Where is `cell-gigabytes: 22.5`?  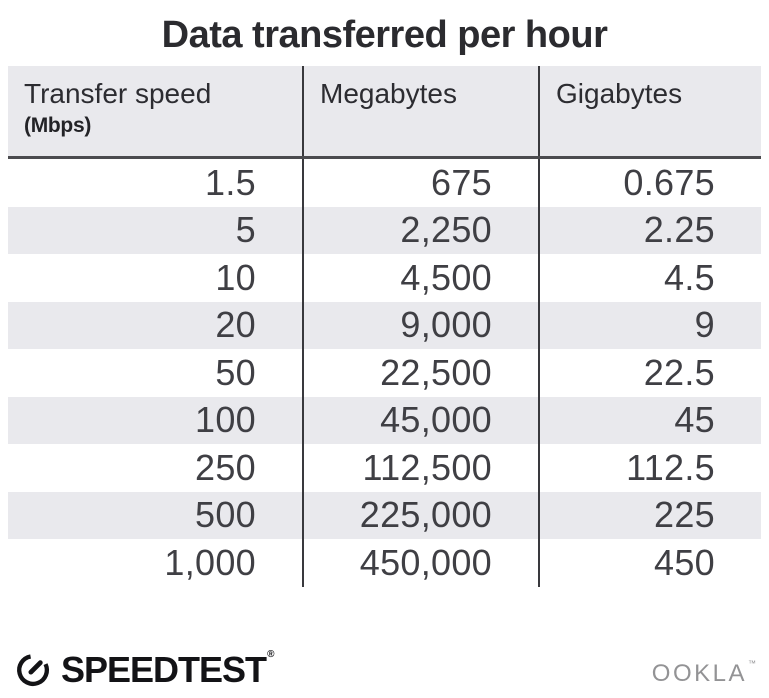
cell-gigabytes: 22.5 is located at coordinates (649, 373).